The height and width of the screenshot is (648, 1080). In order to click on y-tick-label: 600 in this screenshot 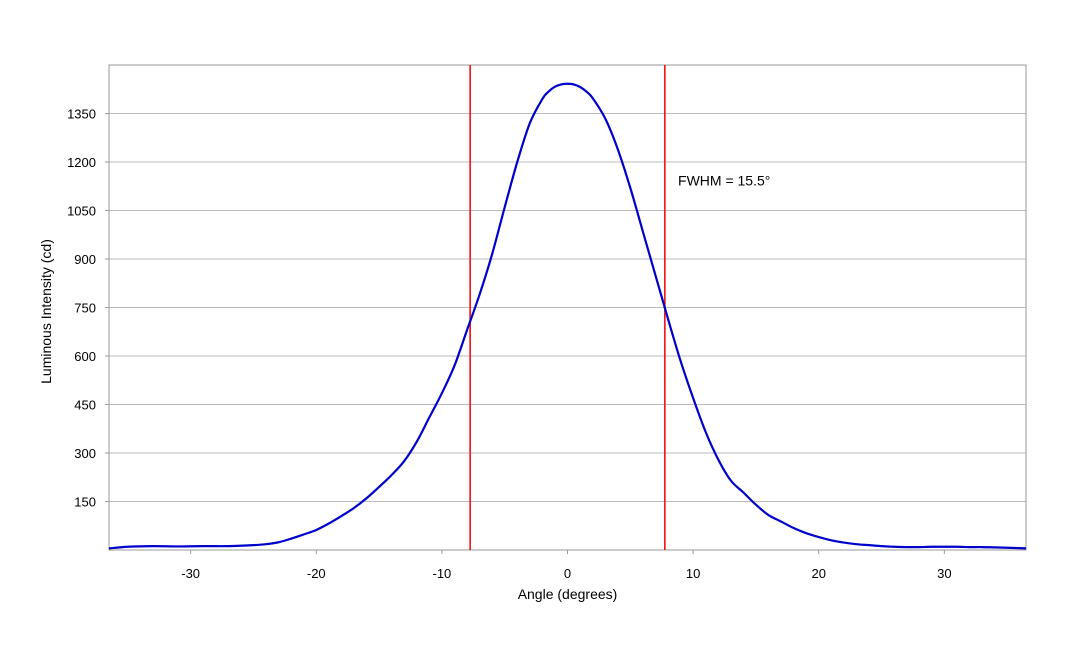, I will do `click(85, 356)`.